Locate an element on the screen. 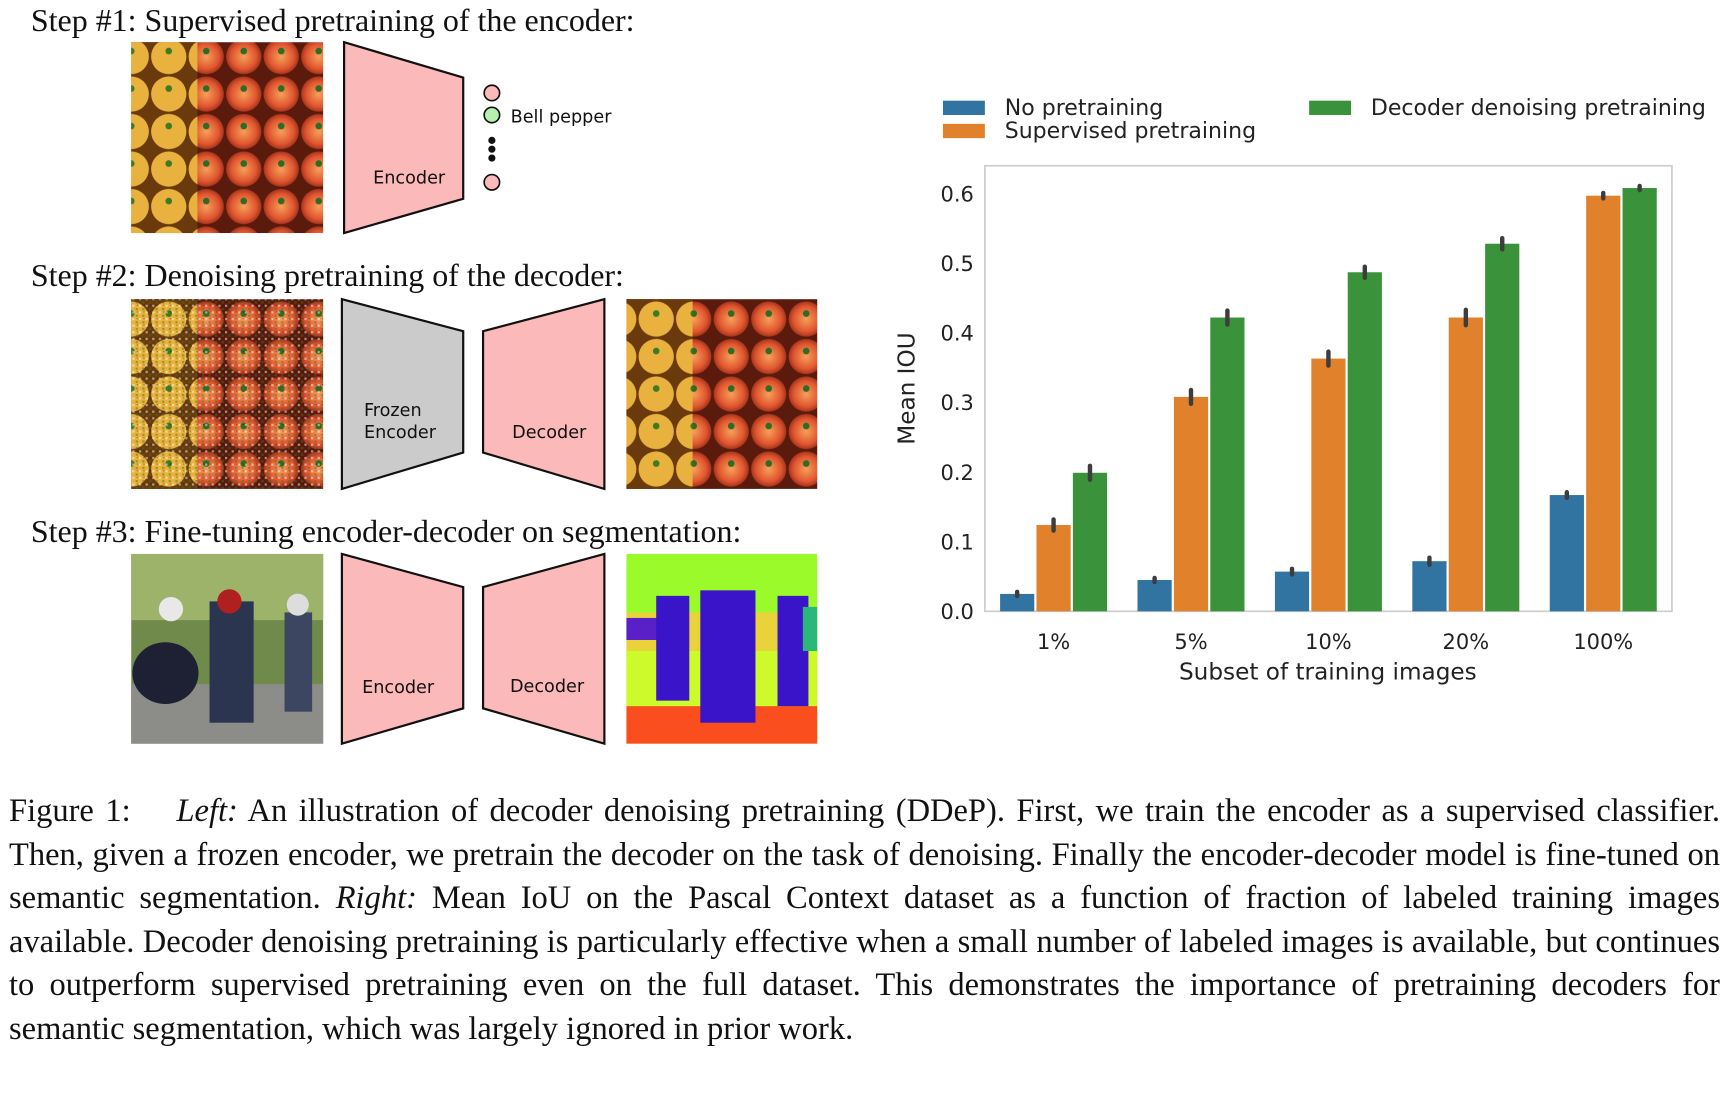 This screenshot has width=1726, height=1098. x-tick-label: 100% is located at coordinates (1603, 642).